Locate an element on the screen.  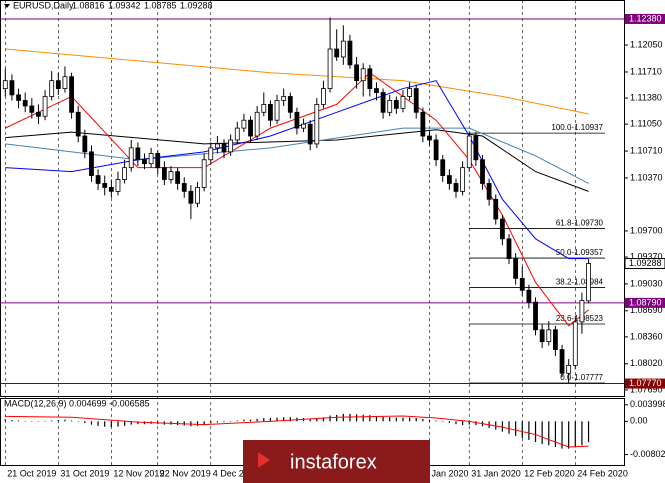
y-tick-label: 1.09030 is located at coordinates (646, 283).